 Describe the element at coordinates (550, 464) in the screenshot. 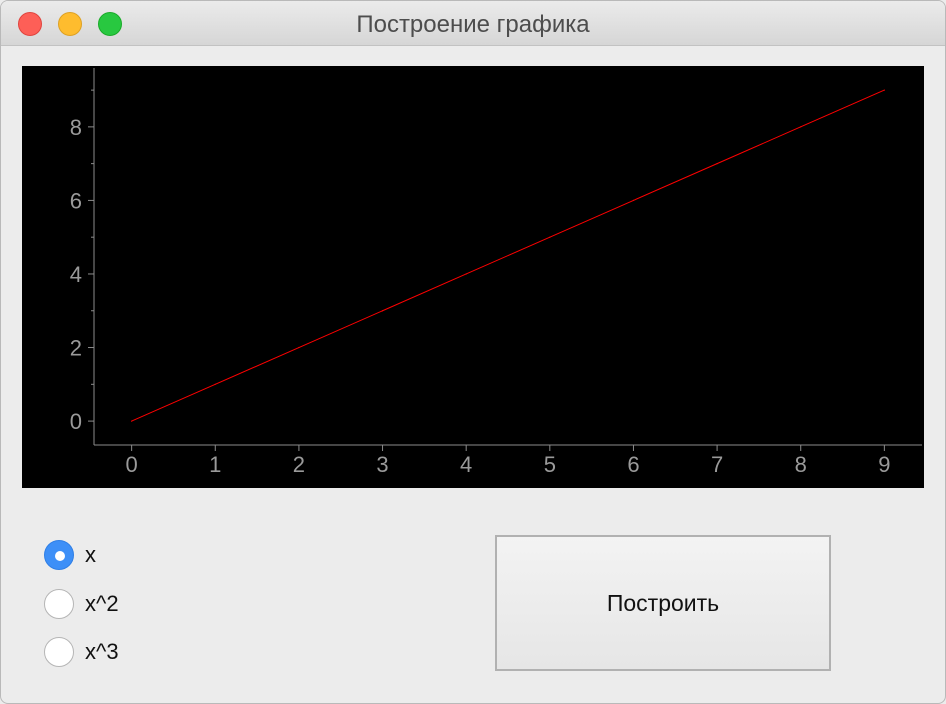

I see `x-tick-label: 5` at that location.